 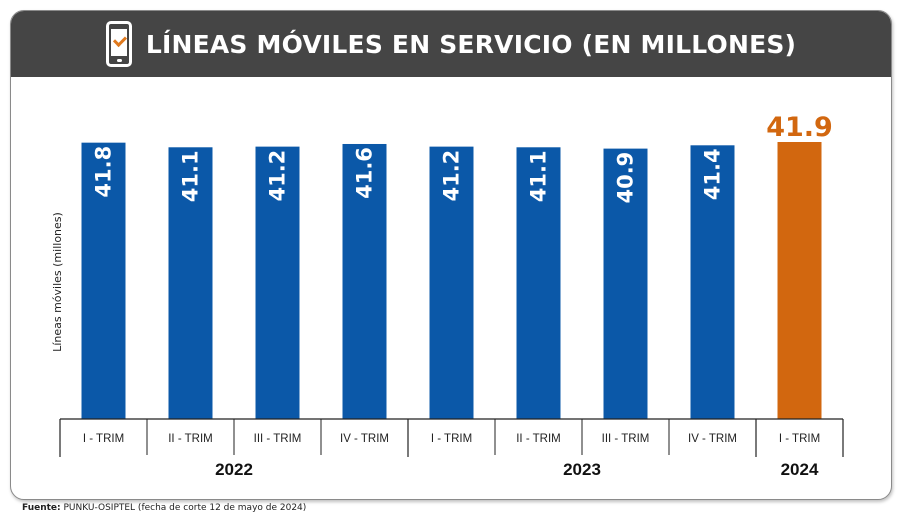 What do you see at coordinates (799, 127) in the screenshot?
I see `bar-value-label: 41.9` at bounding box center [799, 127].